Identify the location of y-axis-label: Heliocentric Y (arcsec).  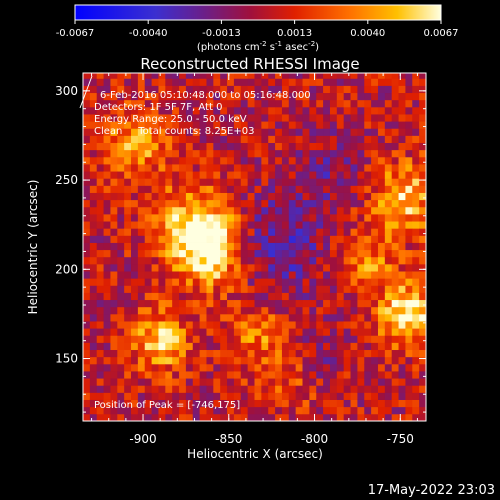
(33, 247).